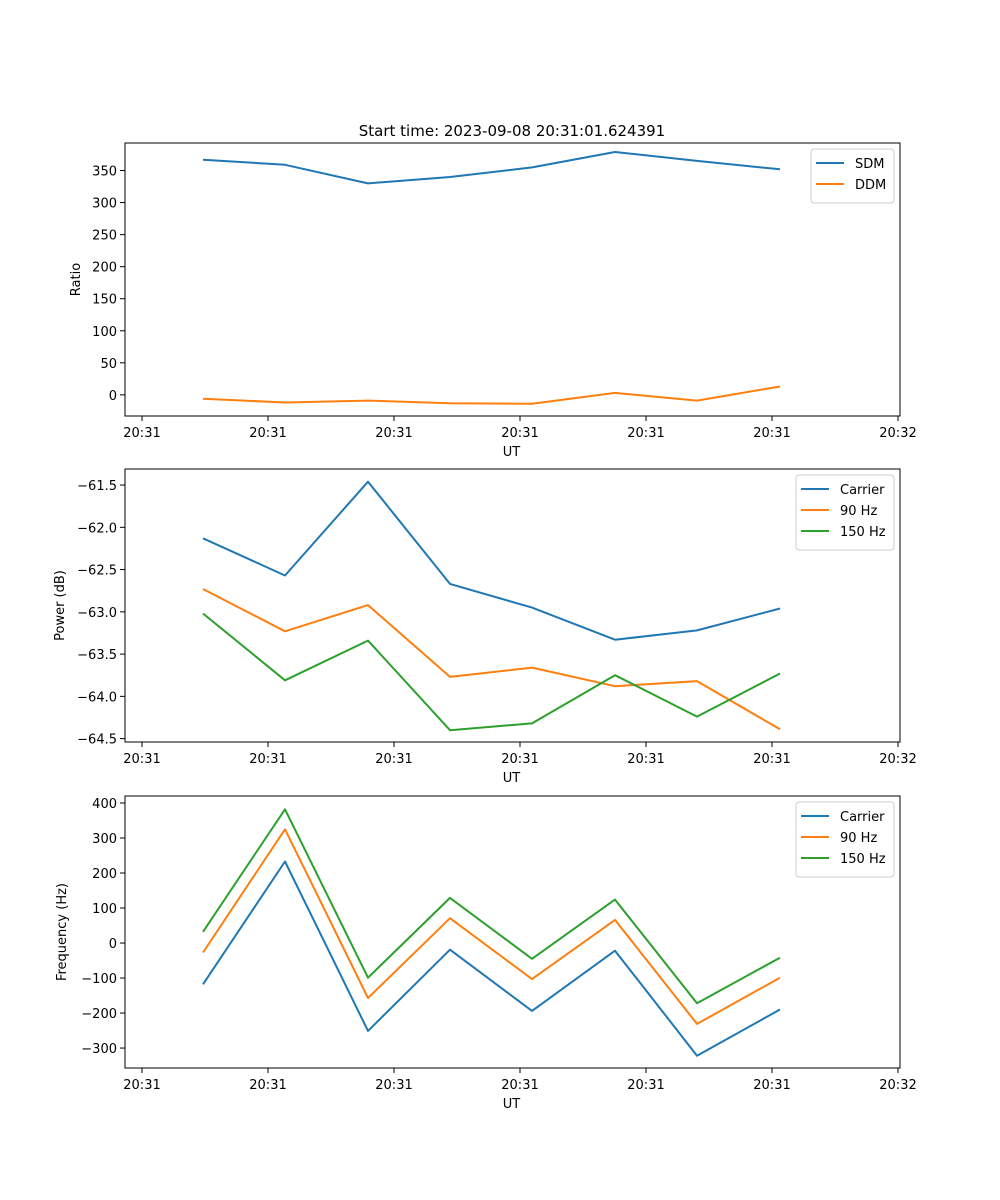 The height and width of the screenshot is (1200, 1000). What do you see at coordinates (60, 605) in the screenshot?
I see `y-axis-label: Power (dB)` at bounding box center [60, 605].